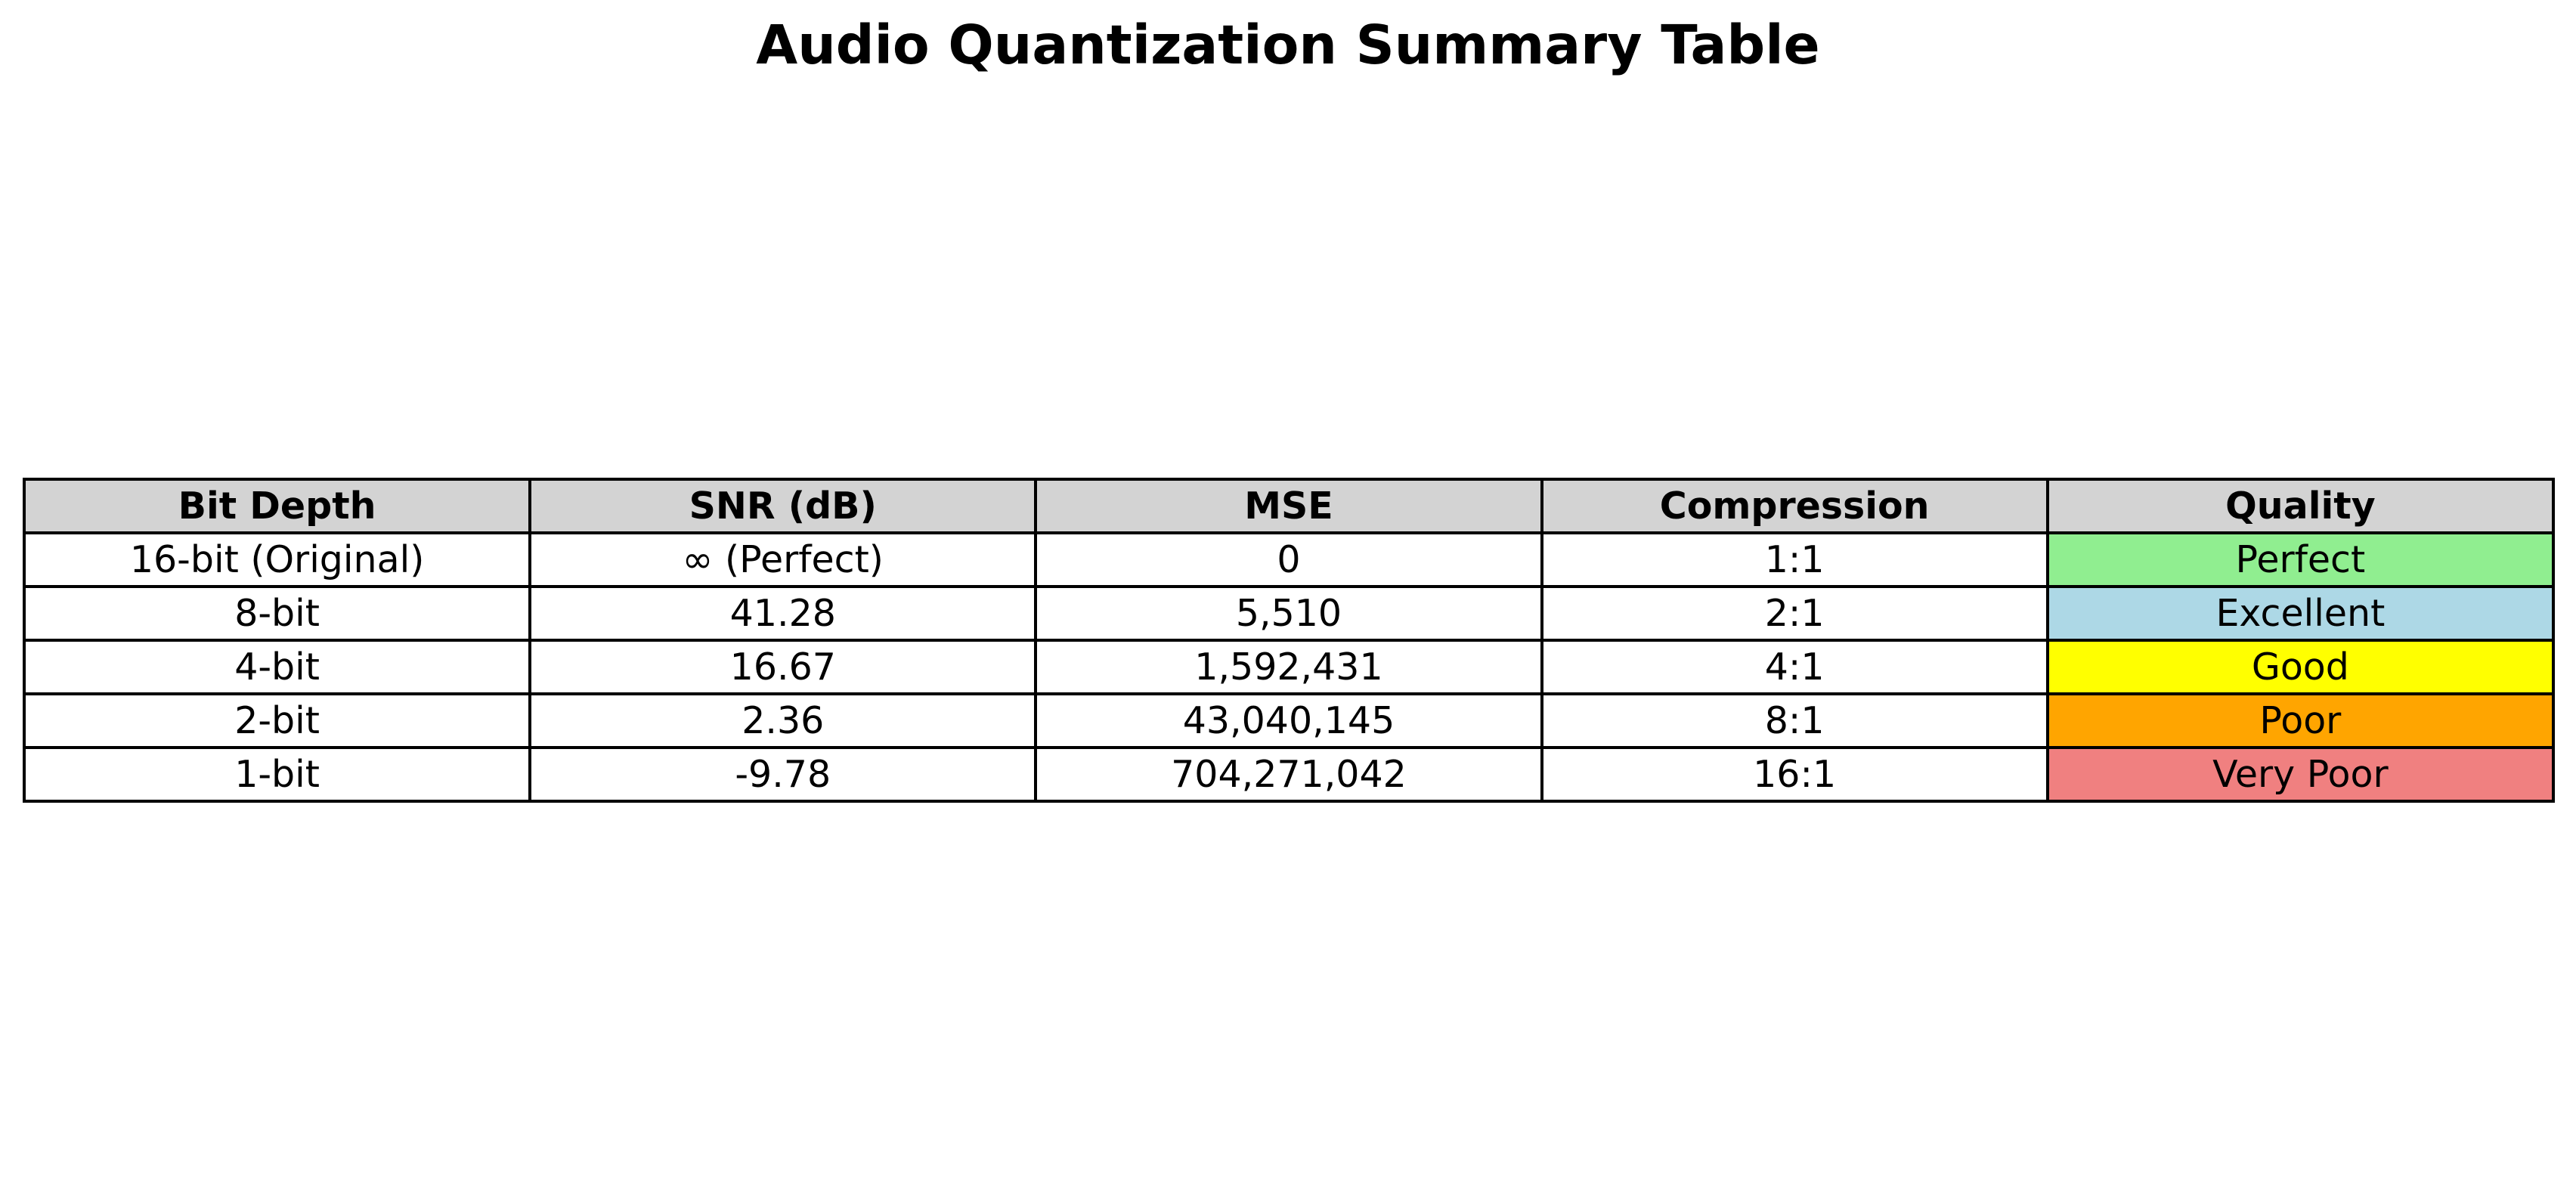 The image size is (2576, 1195). What do you see at coordinates (783, 613) in the screenshot?
I see `cell-snr: 41.28` at bounding box center [783, 613].